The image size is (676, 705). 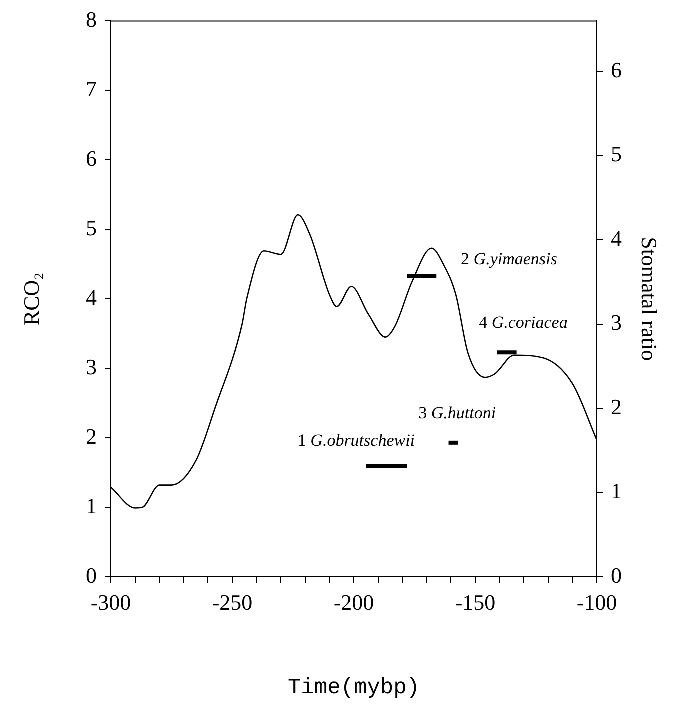 I want to click on y2-tick-label: 4, so click(x=616, y=238).